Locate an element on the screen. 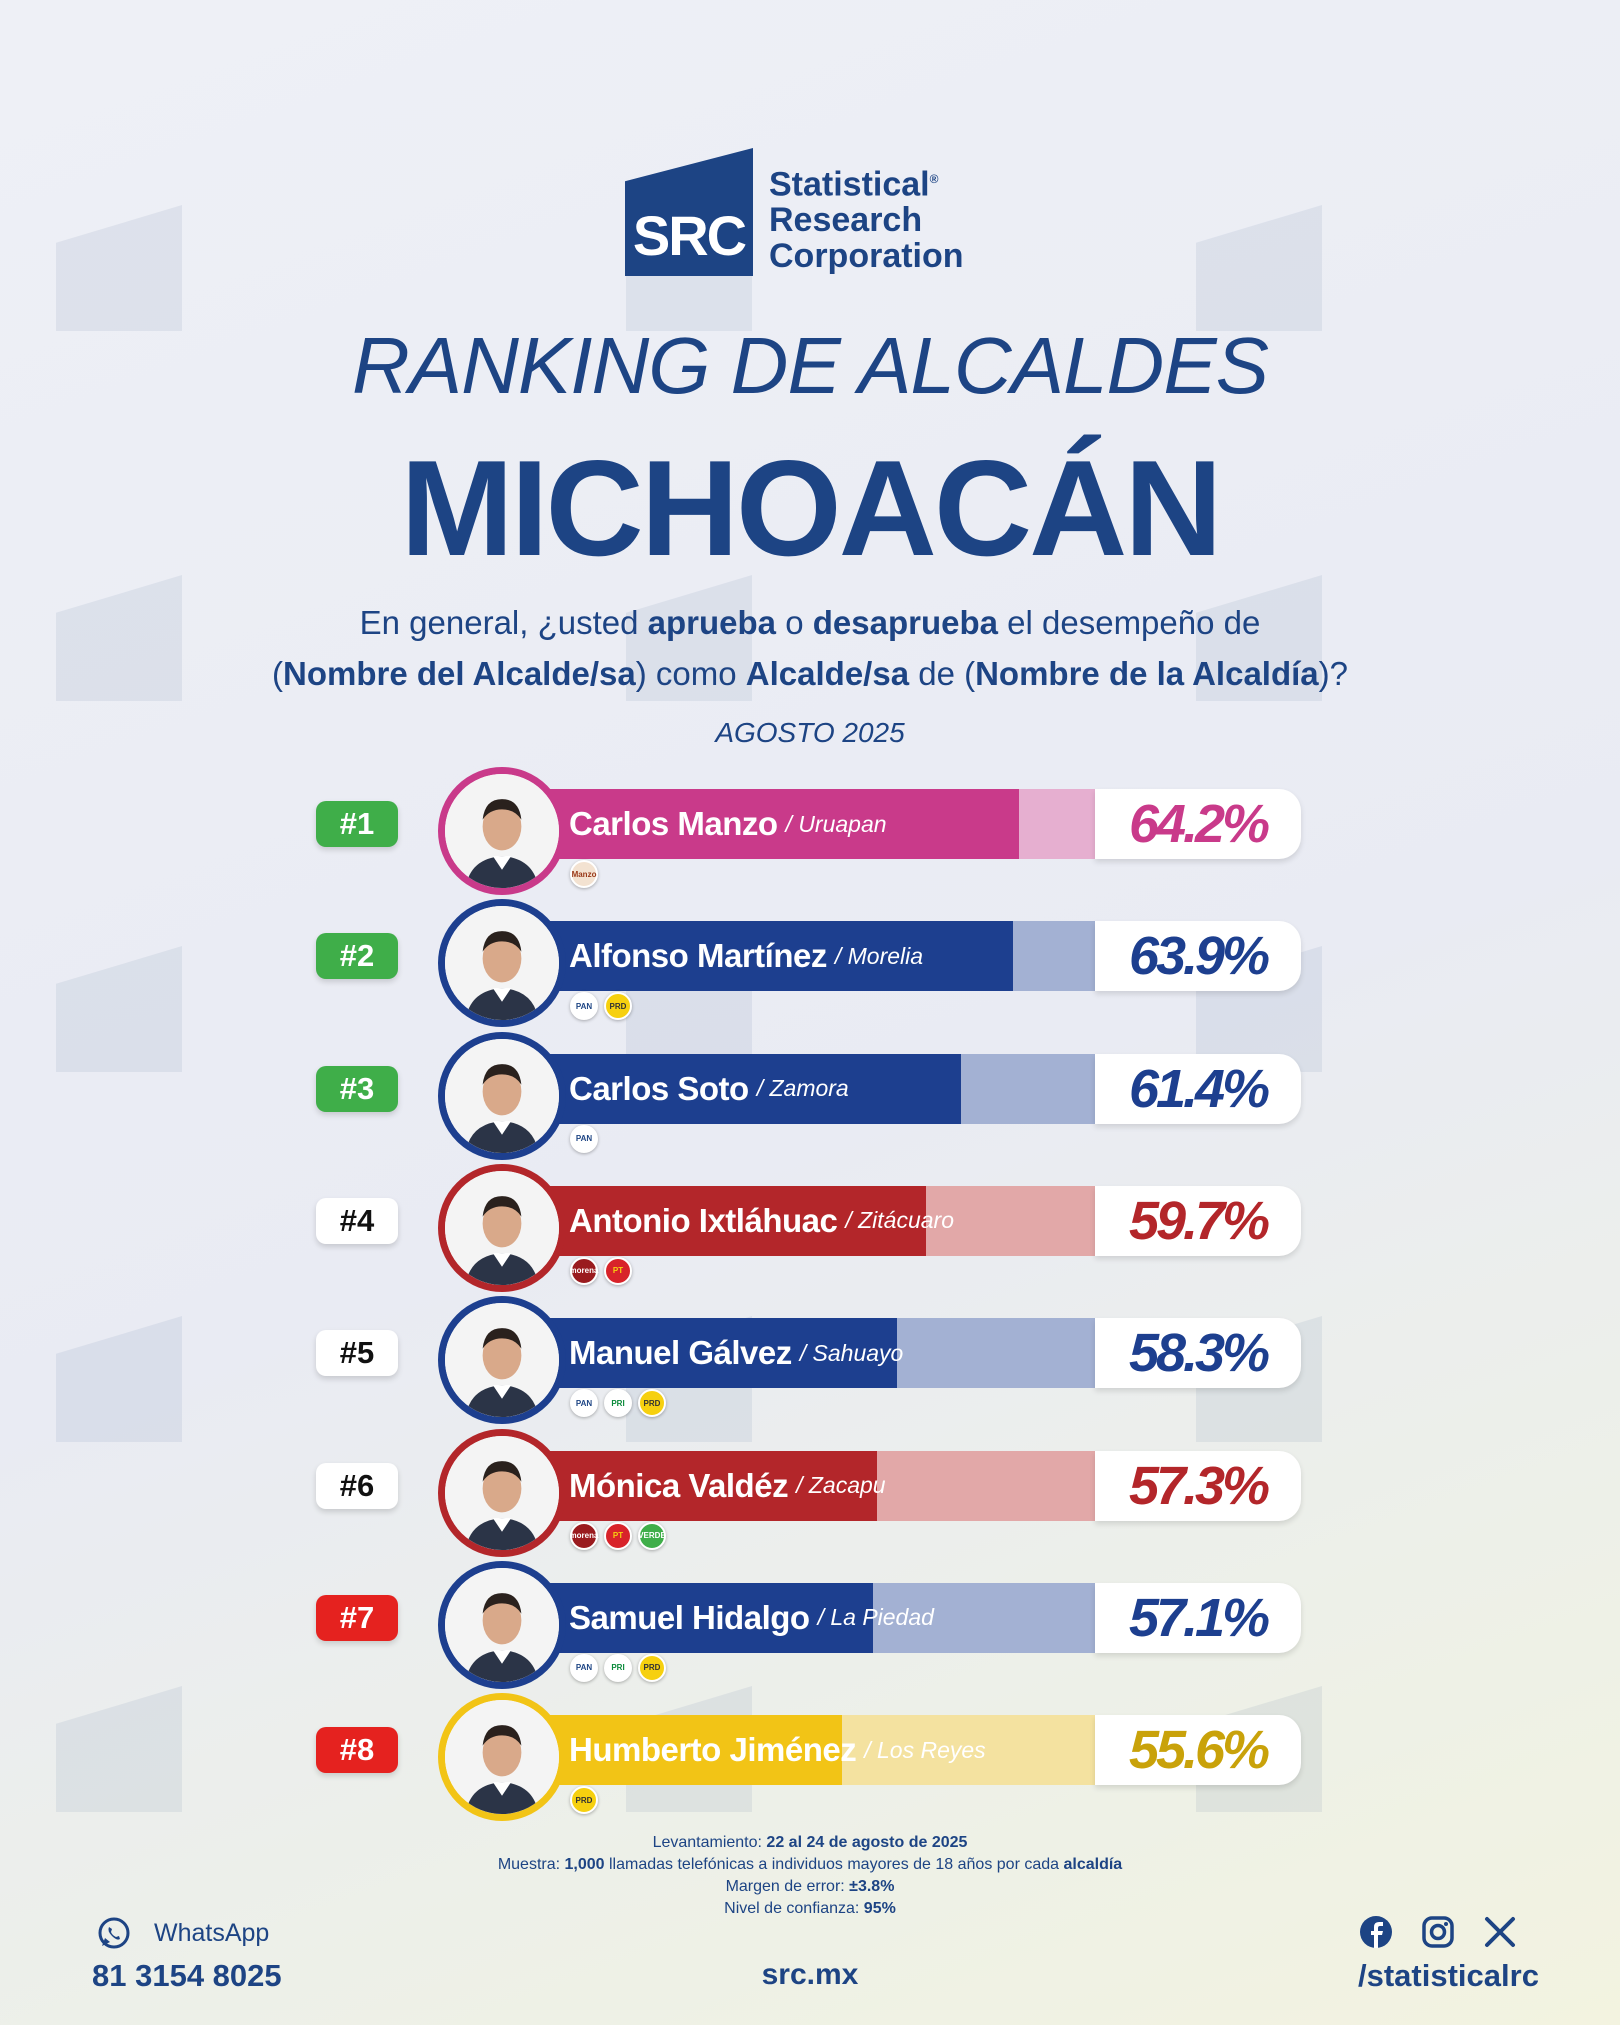 Image resolution: width=1620 pixels, height=2025 pixels. rank-badge: #2 is located at coordinates (357, 956).